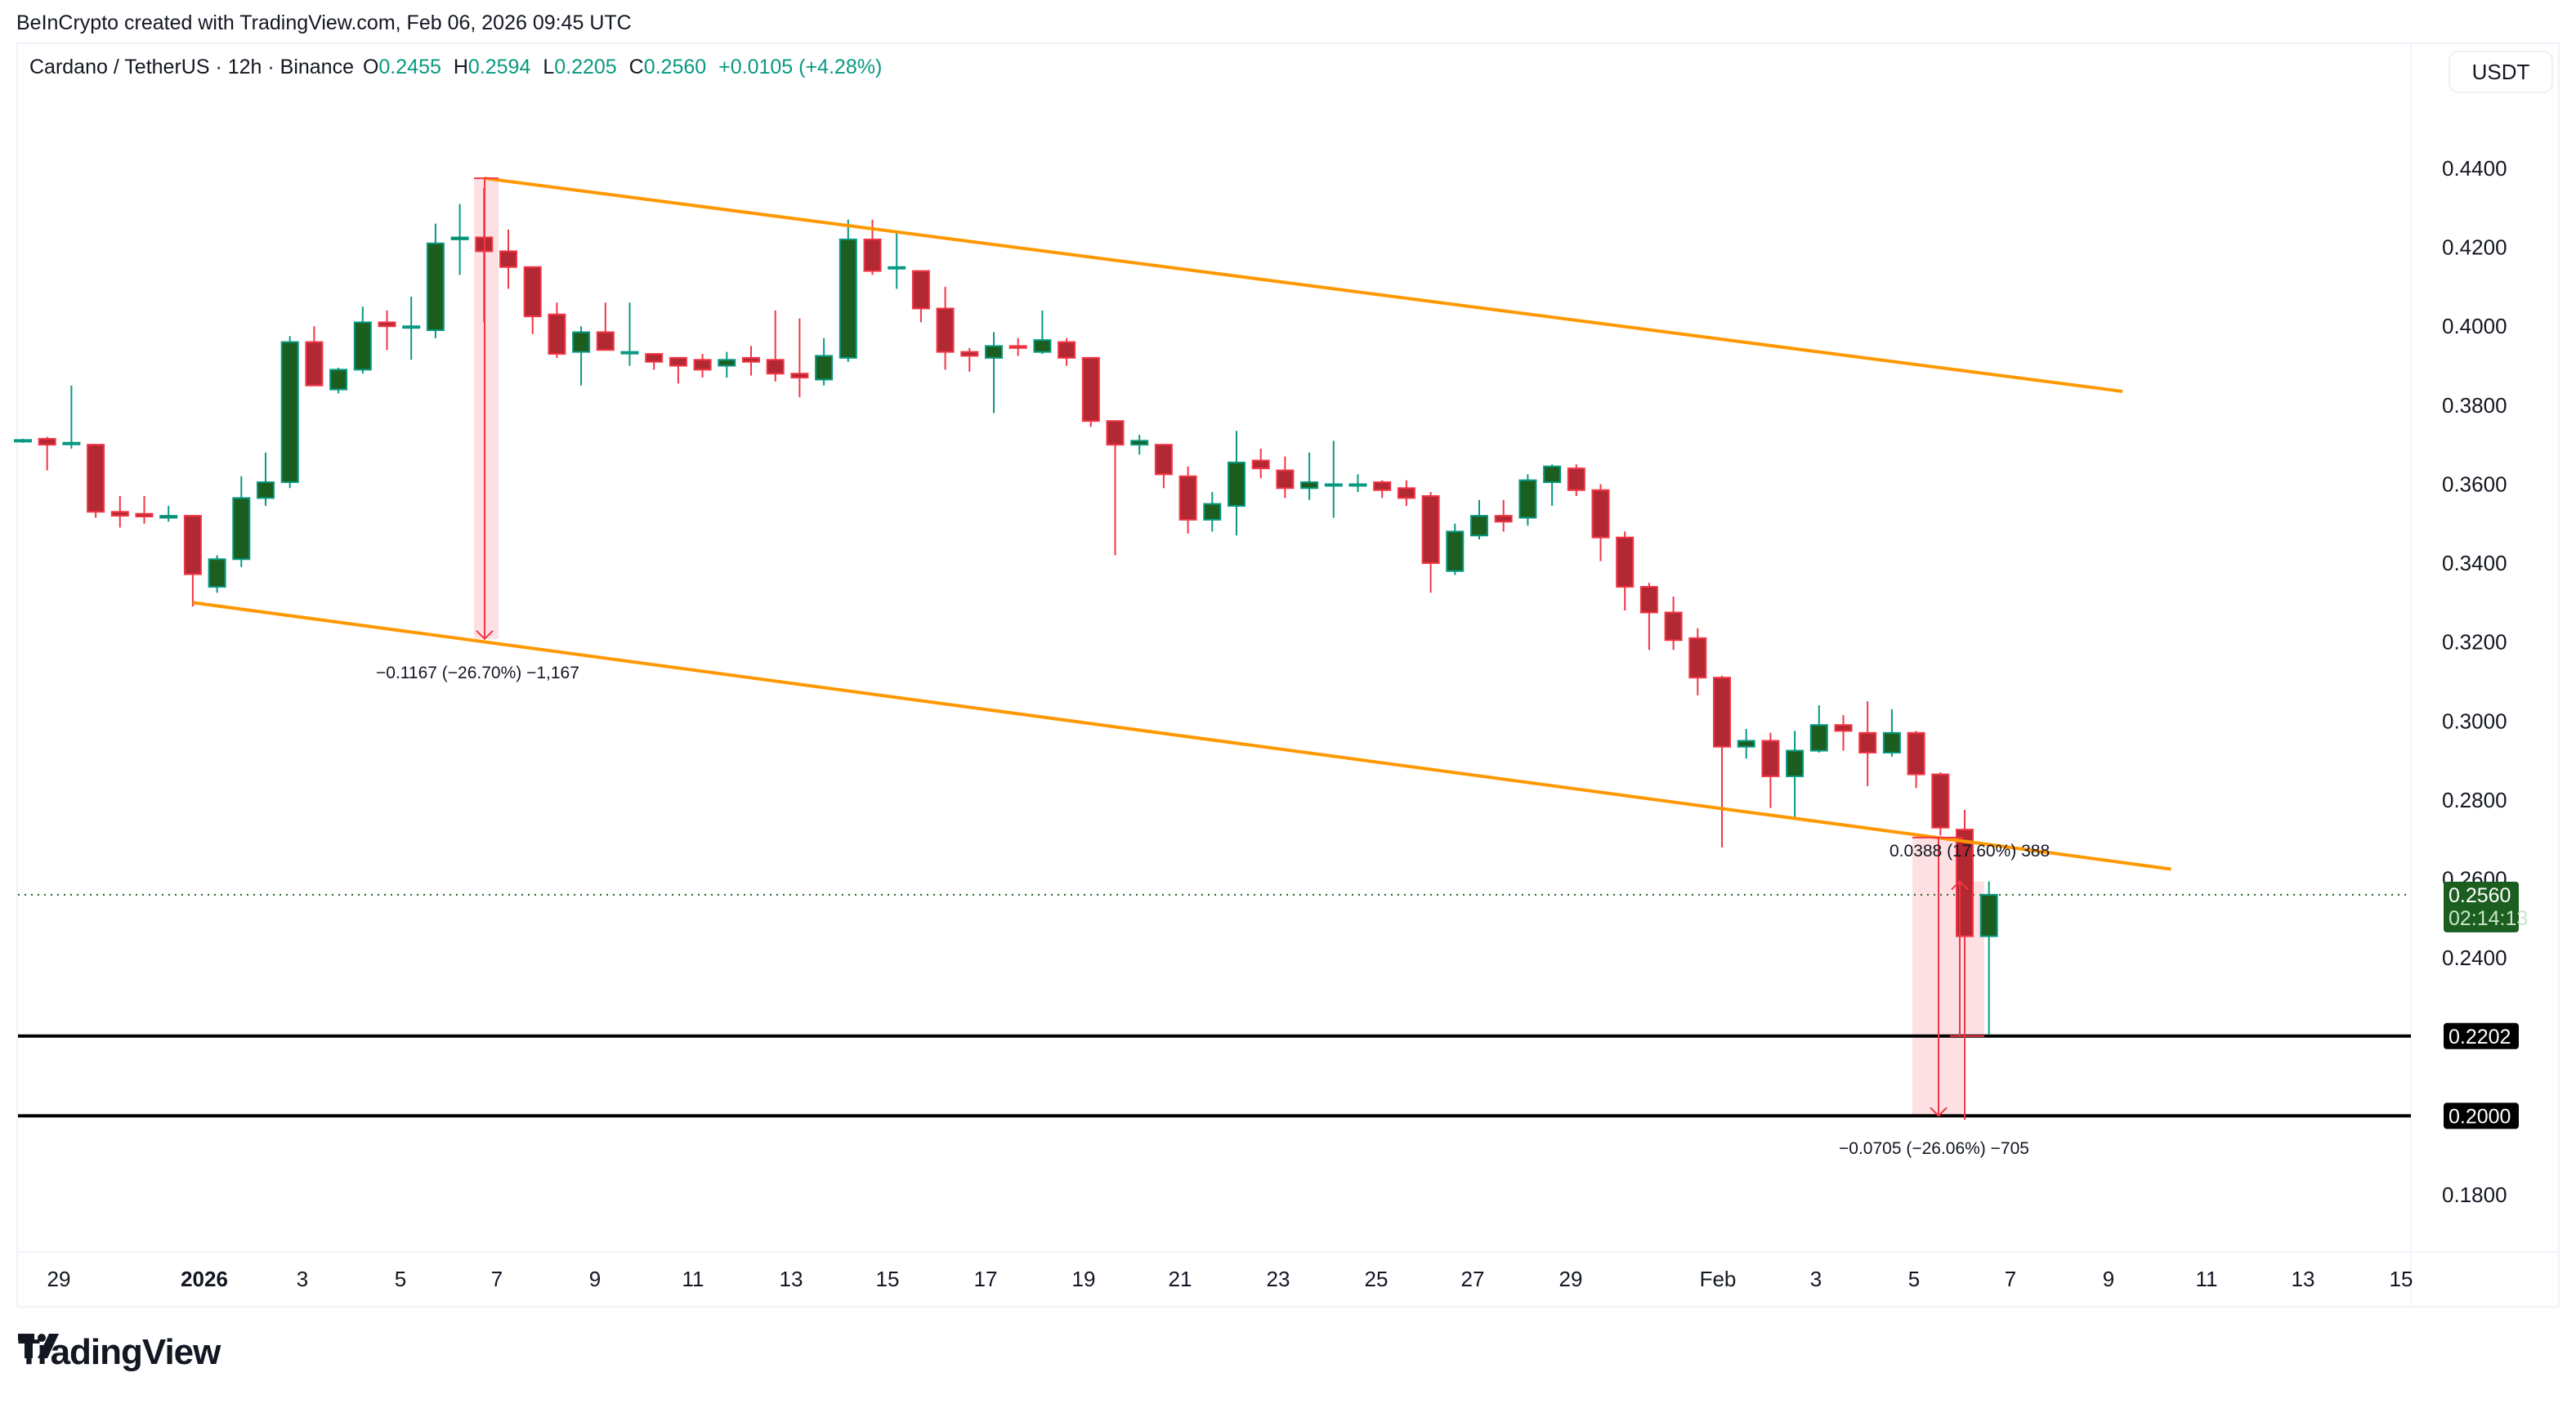 Image resolution: width=2576 pixels, height=1404 pixels. I want to click on low-value: 0.2205, so click(585, 67).